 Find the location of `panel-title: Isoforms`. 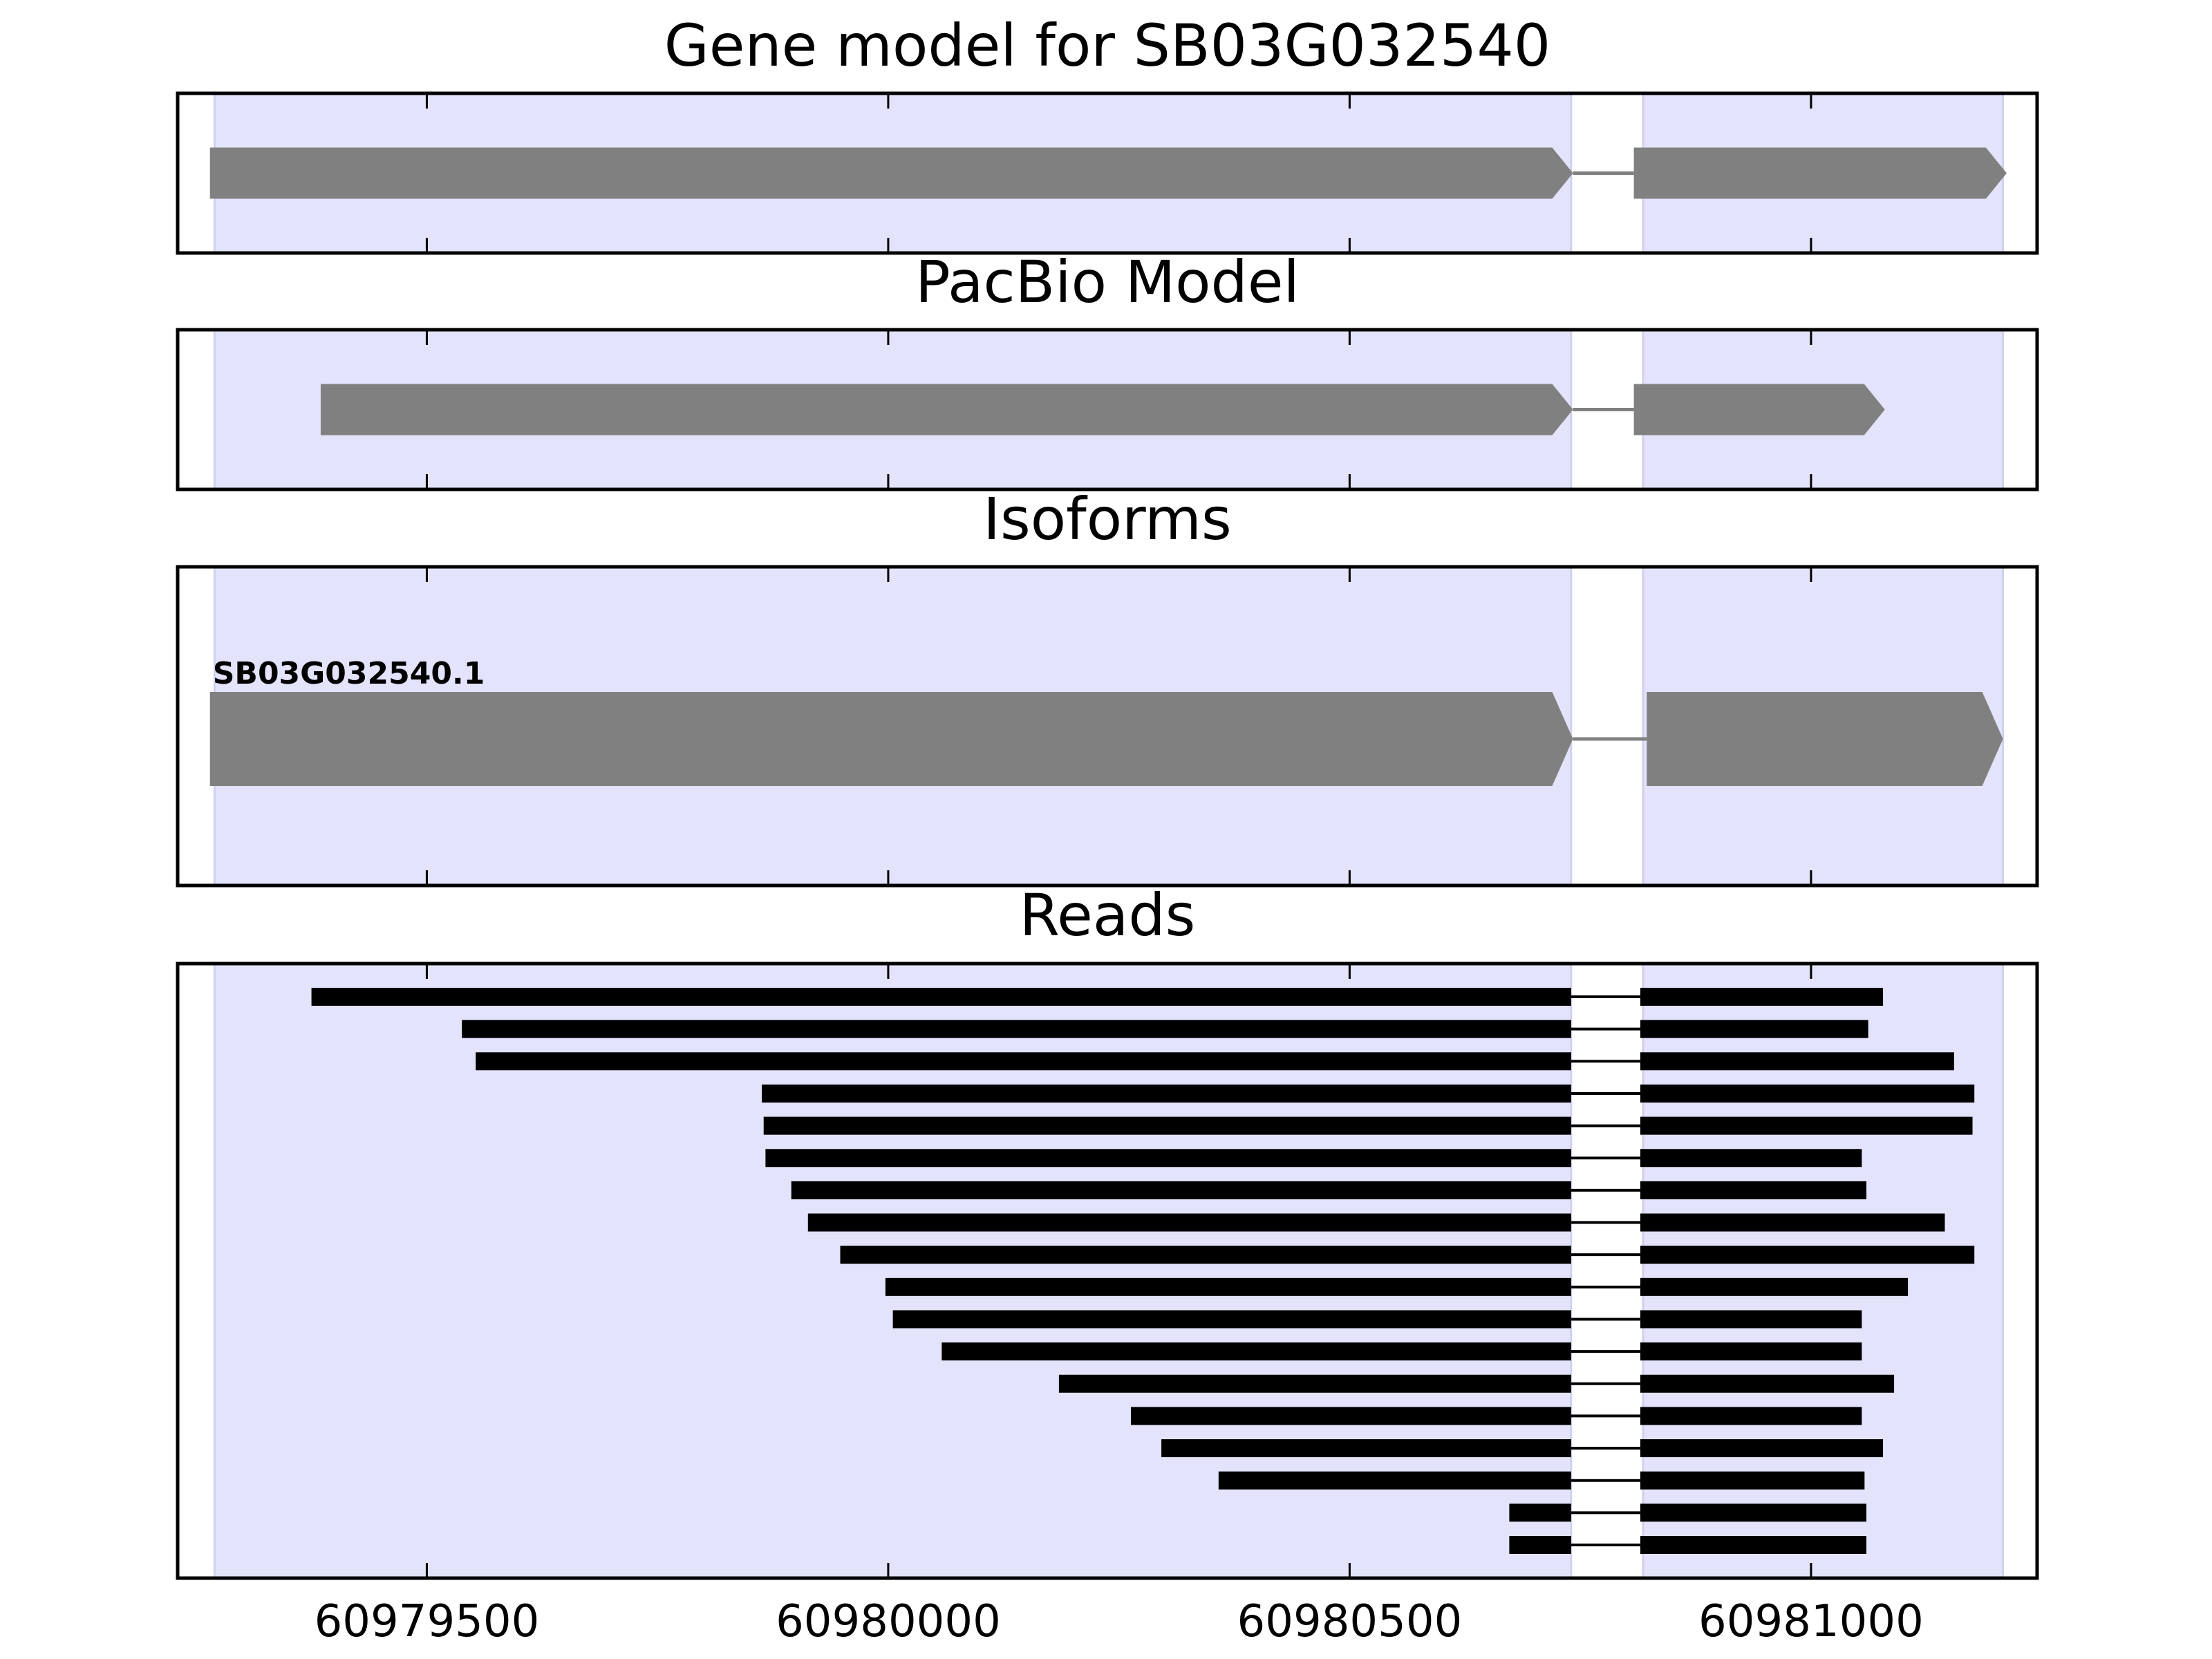

panel-title: Isoforms is located at coordinates (1107, 519).